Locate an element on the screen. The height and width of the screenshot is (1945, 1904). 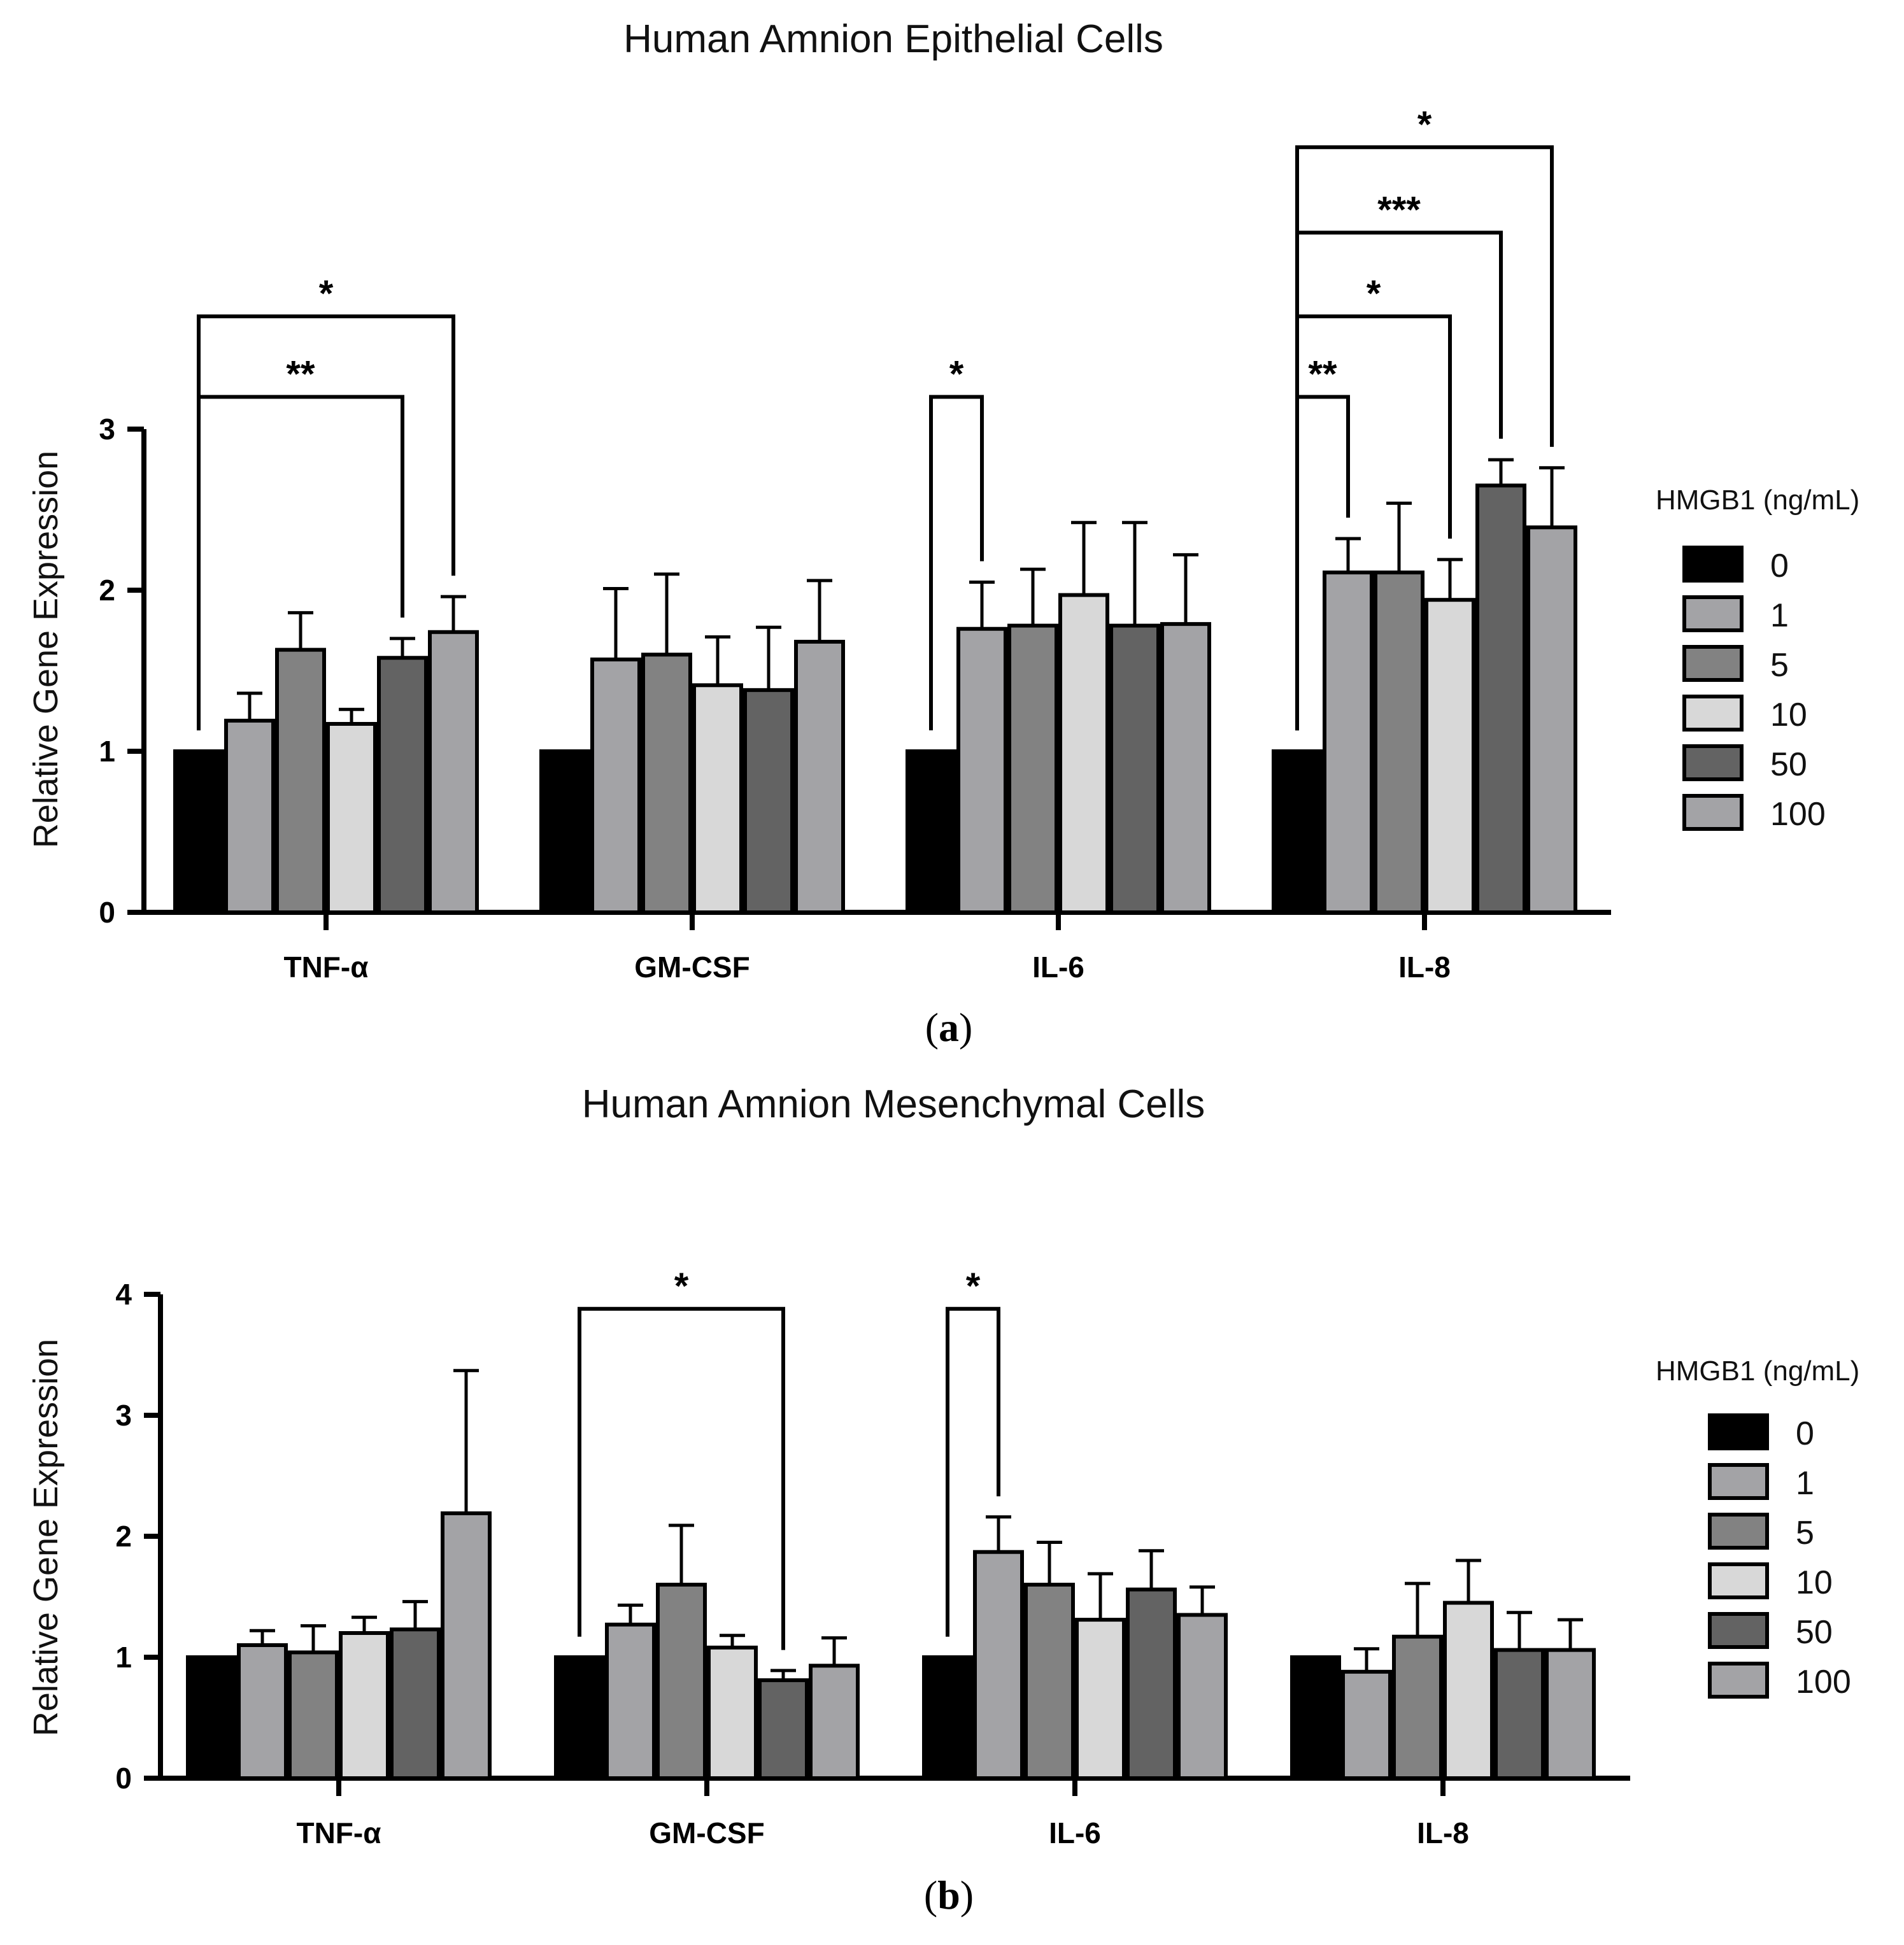
panel-label: (a) is located at coordinates (949, 1027).